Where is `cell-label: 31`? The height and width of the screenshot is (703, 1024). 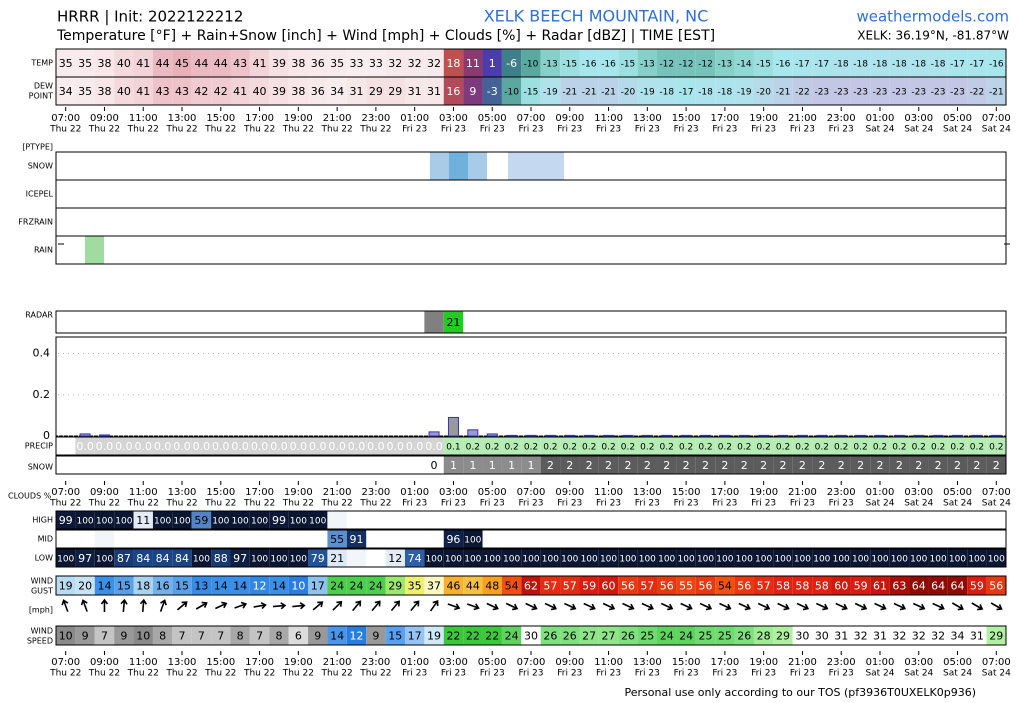
cell-label: 31 is located at coordinates (880, 636).